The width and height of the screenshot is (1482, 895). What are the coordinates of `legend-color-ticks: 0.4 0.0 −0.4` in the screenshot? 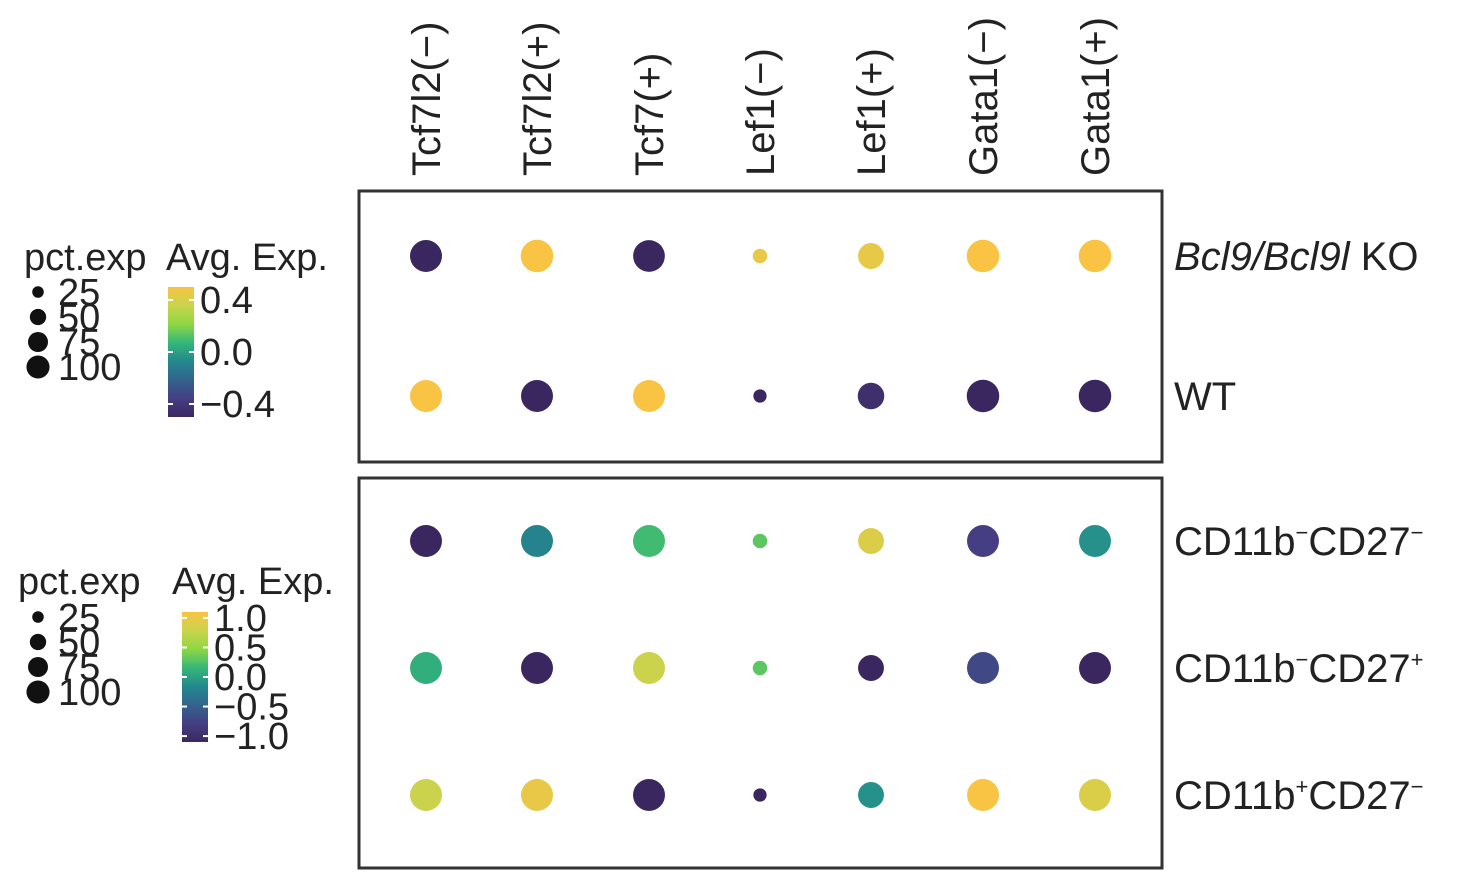 It's located at (221, 353).